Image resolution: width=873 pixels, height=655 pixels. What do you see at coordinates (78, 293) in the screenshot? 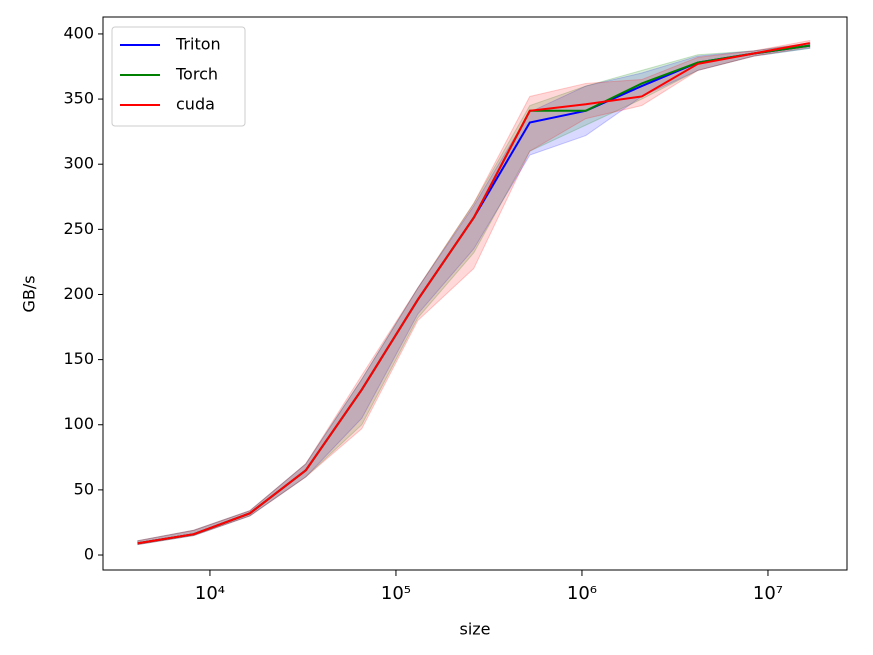
I see `y-tick-label: 200` at bounding box center [78, 293].